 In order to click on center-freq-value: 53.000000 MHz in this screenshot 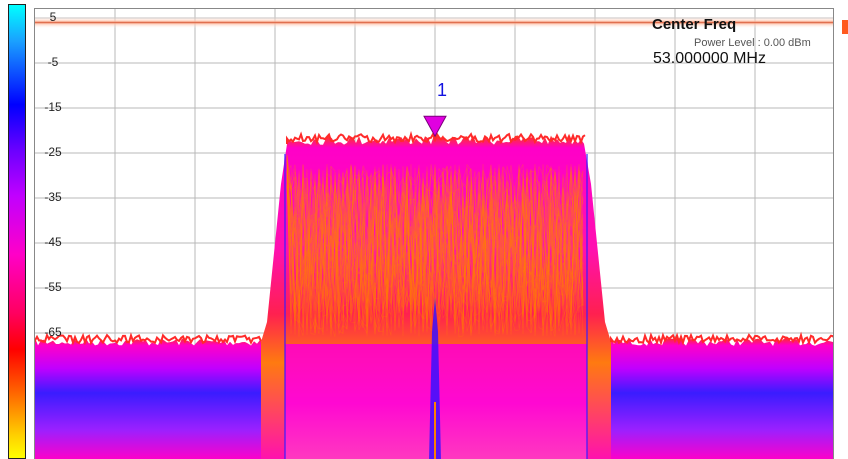, I will do `click(709, 58)`.